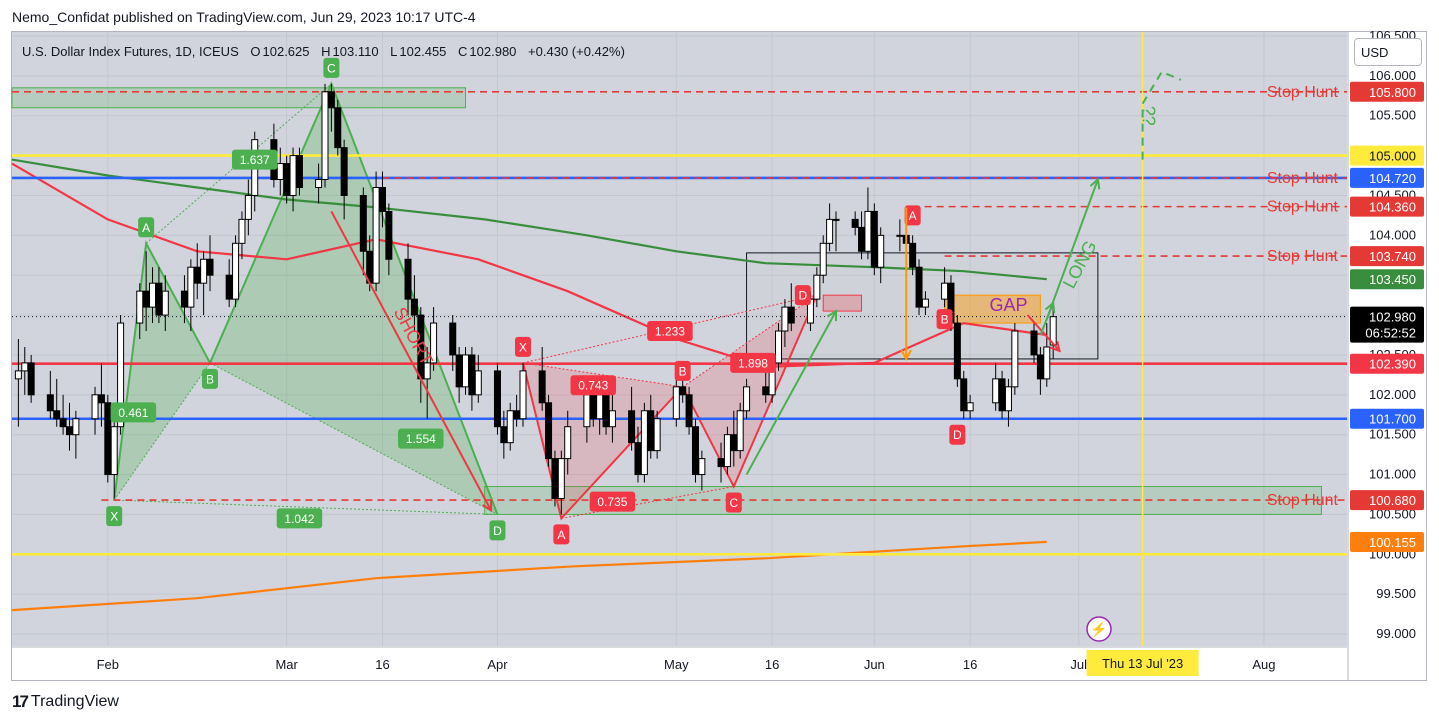  I want to click on green-ratio-label: 1.042, so click(299, 519).